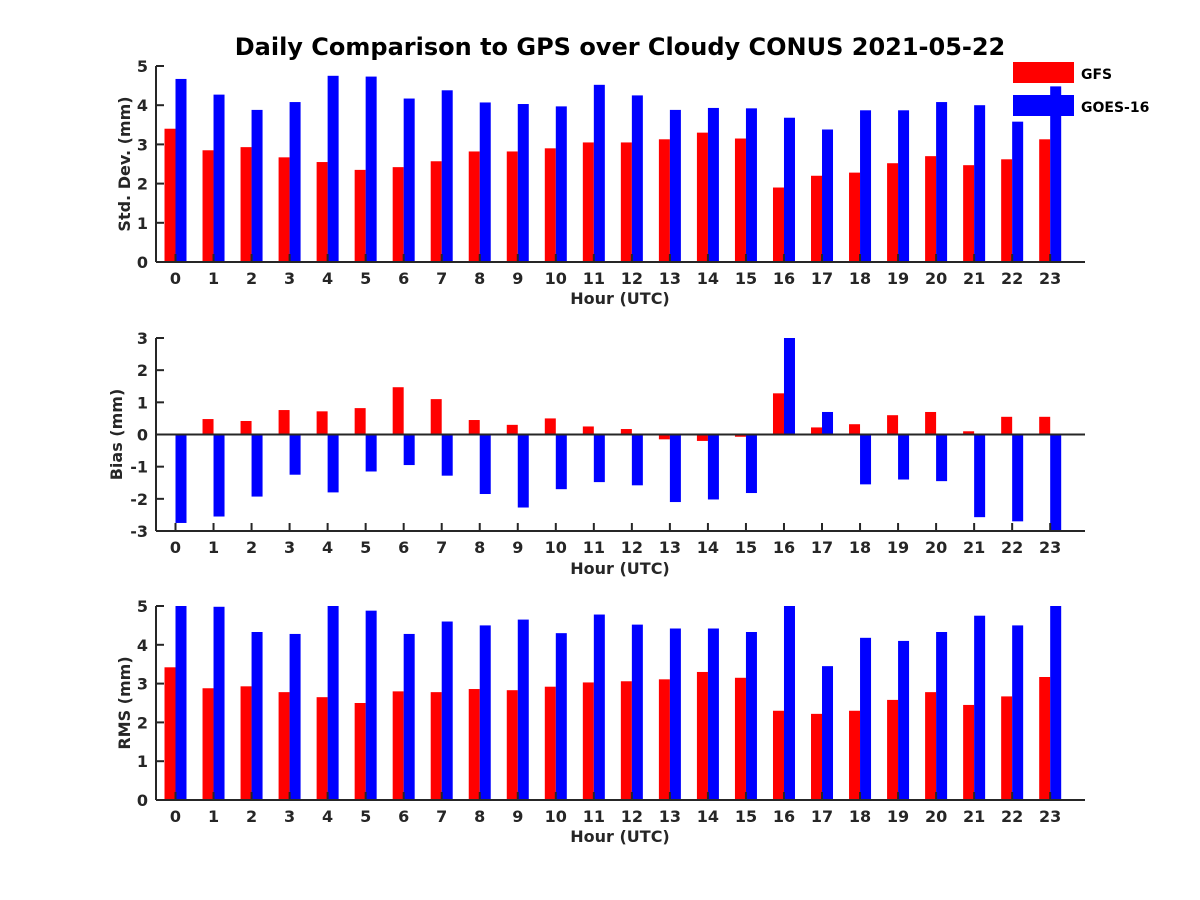 The height and width of the screenshot is (900, 1200). Describe the element at coordinates (632, 547) in the screenshot. I see `x-tick-label: 12` at that location.